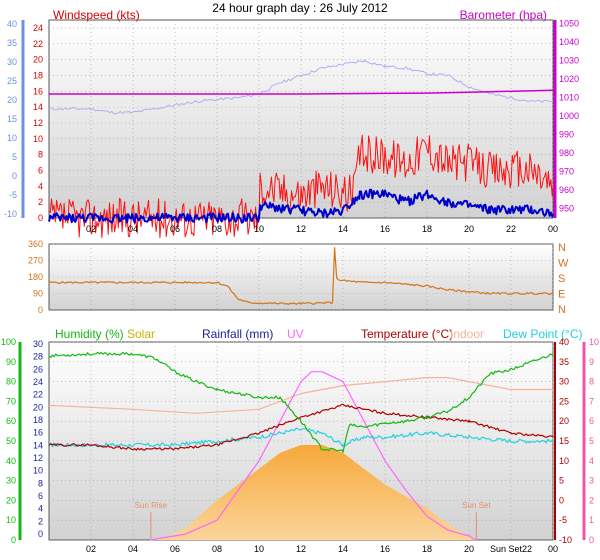  What do you see at coordinates (343, 229) in the screenshot?
I see `wind-x-tick-label: 14` at bounding box center [343, 229].